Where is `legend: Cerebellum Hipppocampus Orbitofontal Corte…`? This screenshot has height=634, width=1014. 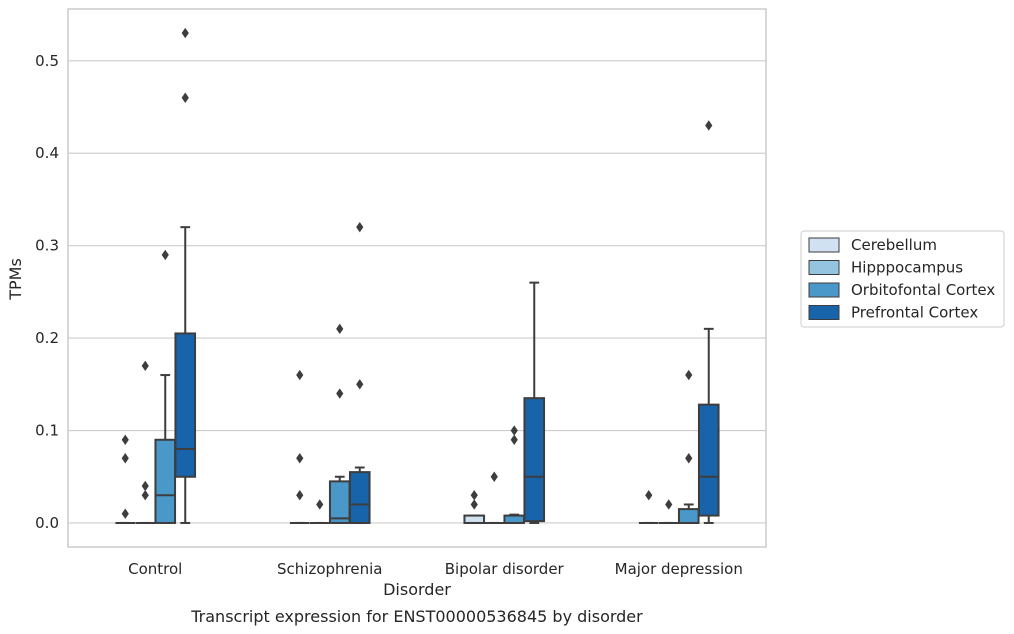
legend: Cerebellum Hipppocampus Orbitofontal Corte… is located at coordinates (902, 279).